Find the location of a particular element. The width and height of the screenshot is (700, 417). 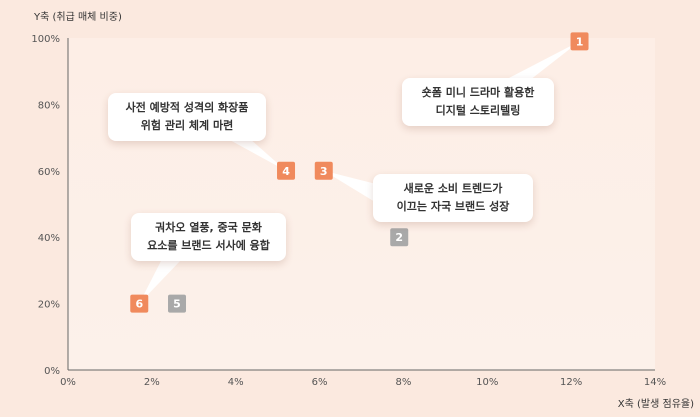

x-tick-label: 10% is located at coordinates (487, 382).